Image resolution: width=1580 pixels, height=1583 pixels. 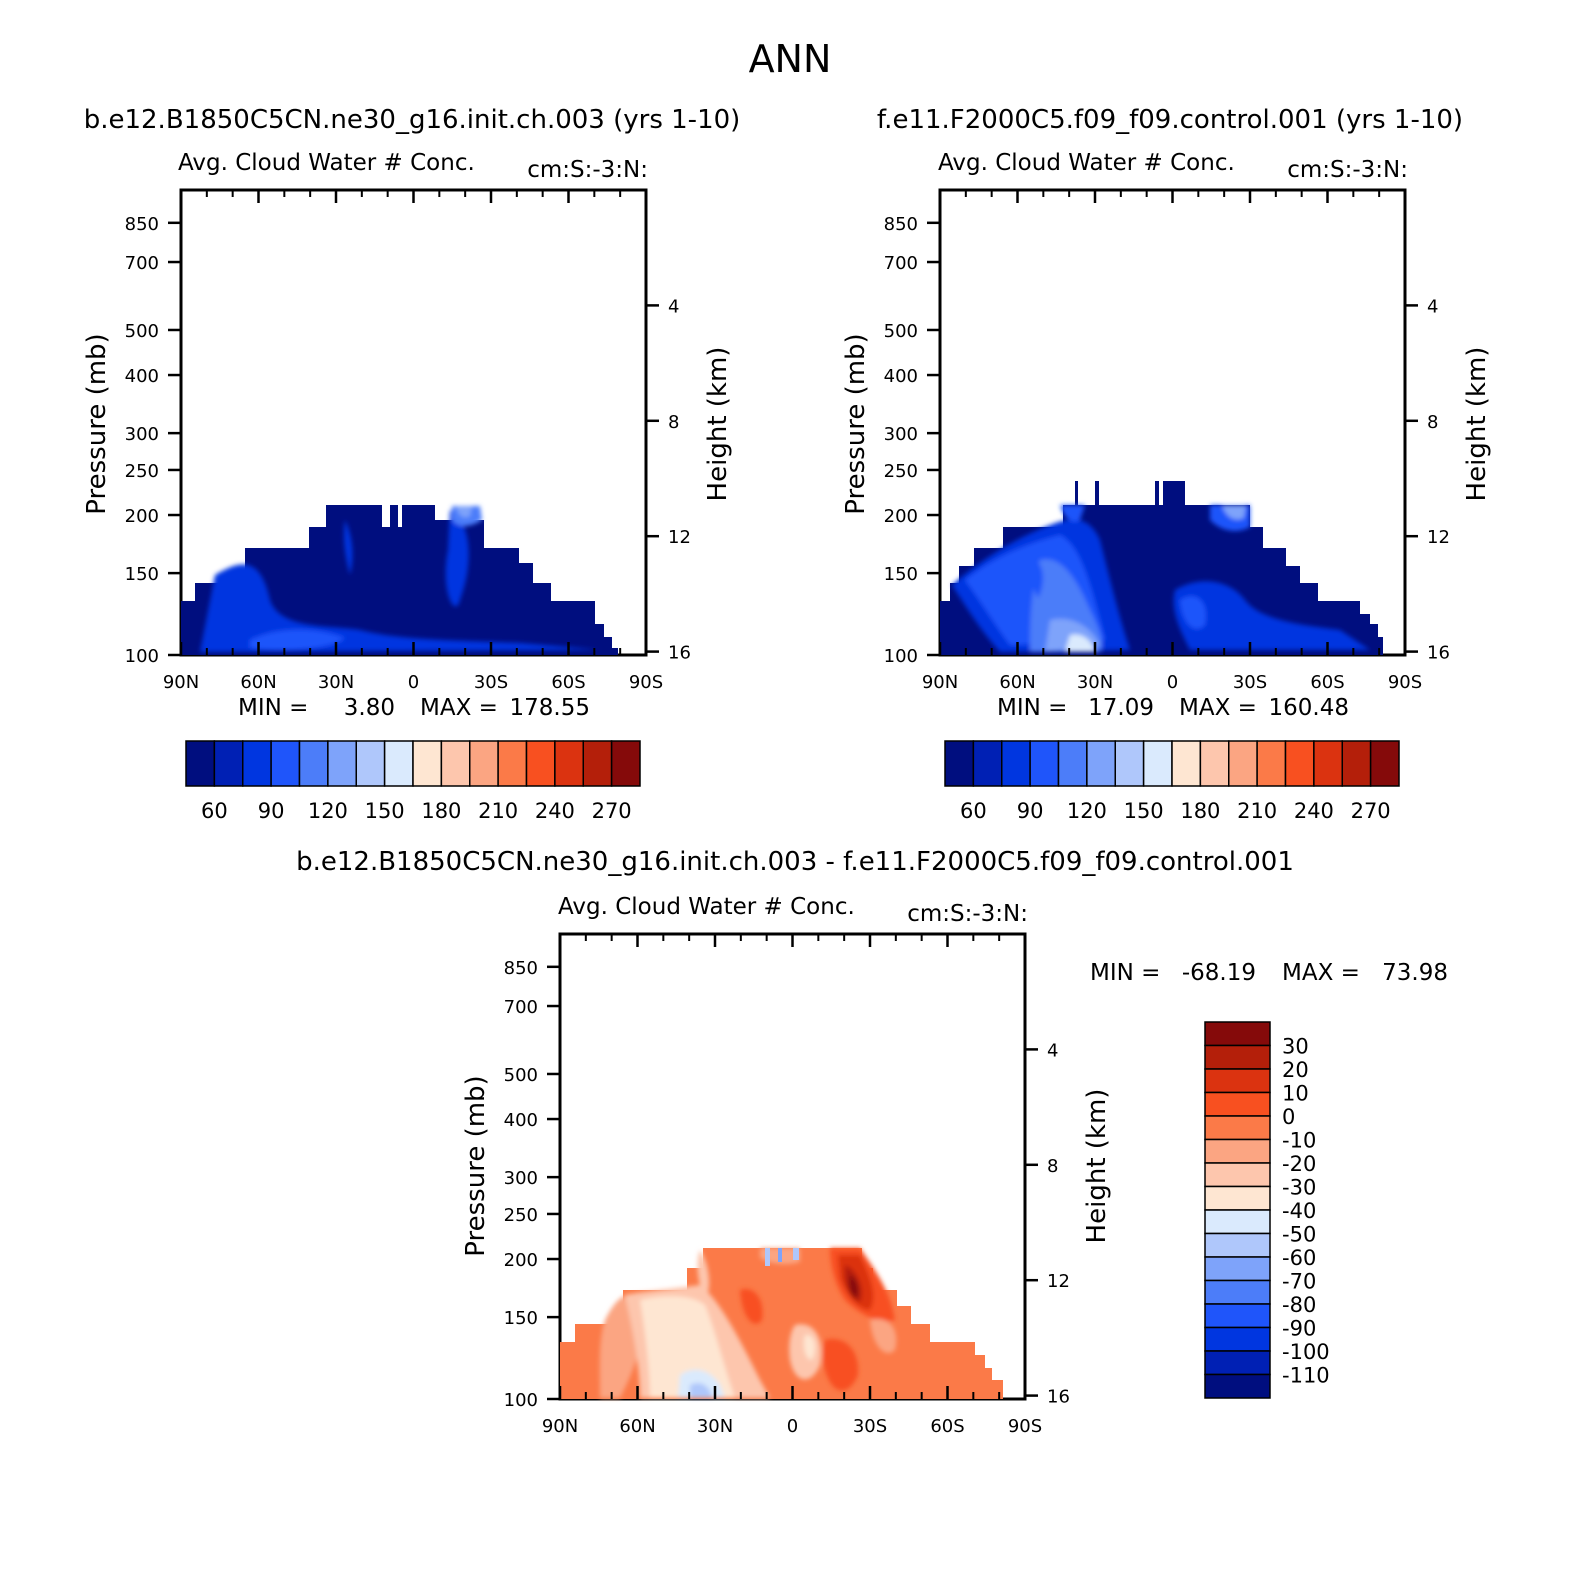 What do you see at coordinates (521, 1120) in the screenshot?
I see `y-tick-label: 400` at bounding box center [521, 1120].